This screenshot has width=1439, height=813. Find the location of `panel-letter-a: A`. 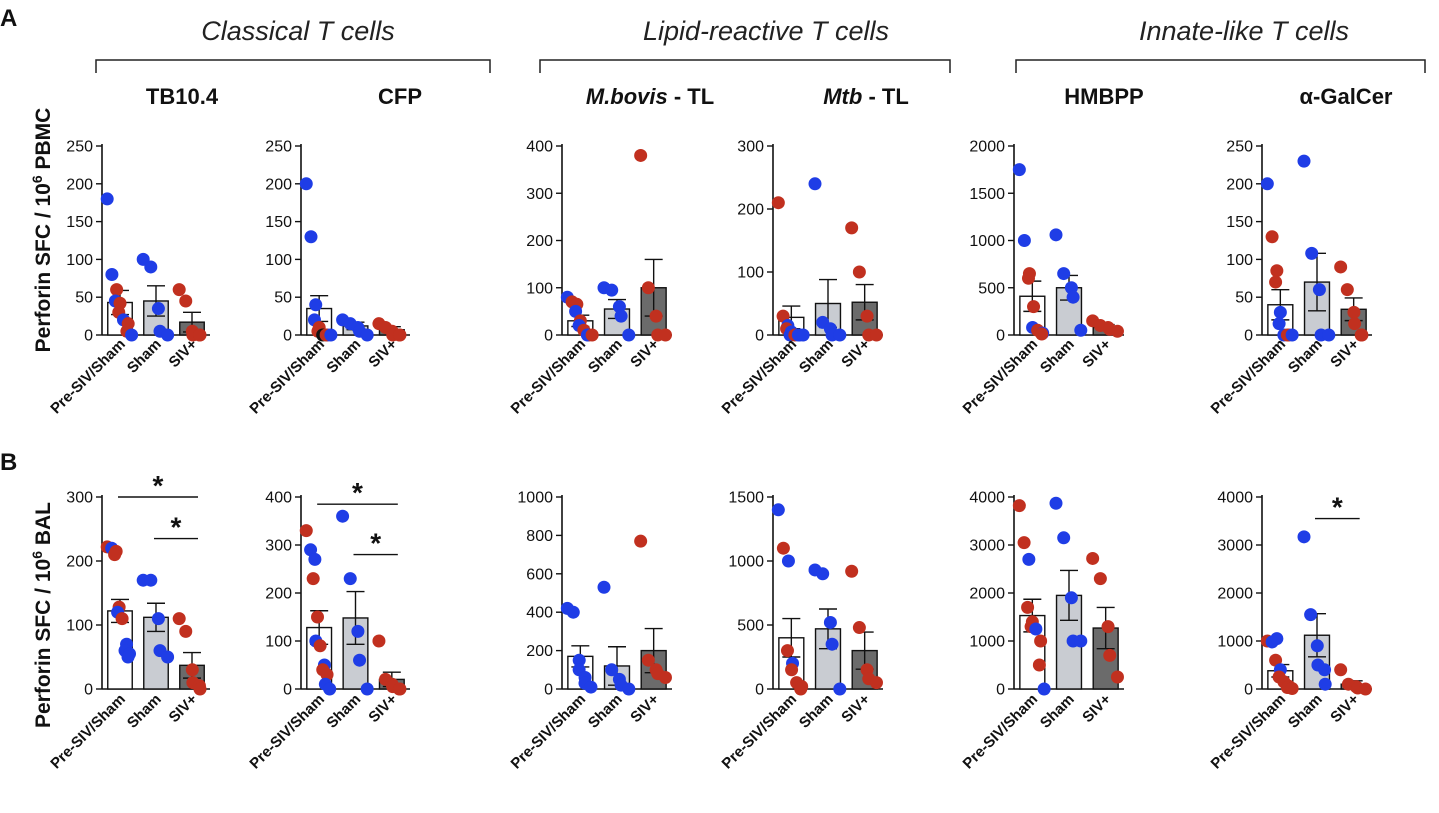

panel-letter-a: A is located at coordinates (8, 18).